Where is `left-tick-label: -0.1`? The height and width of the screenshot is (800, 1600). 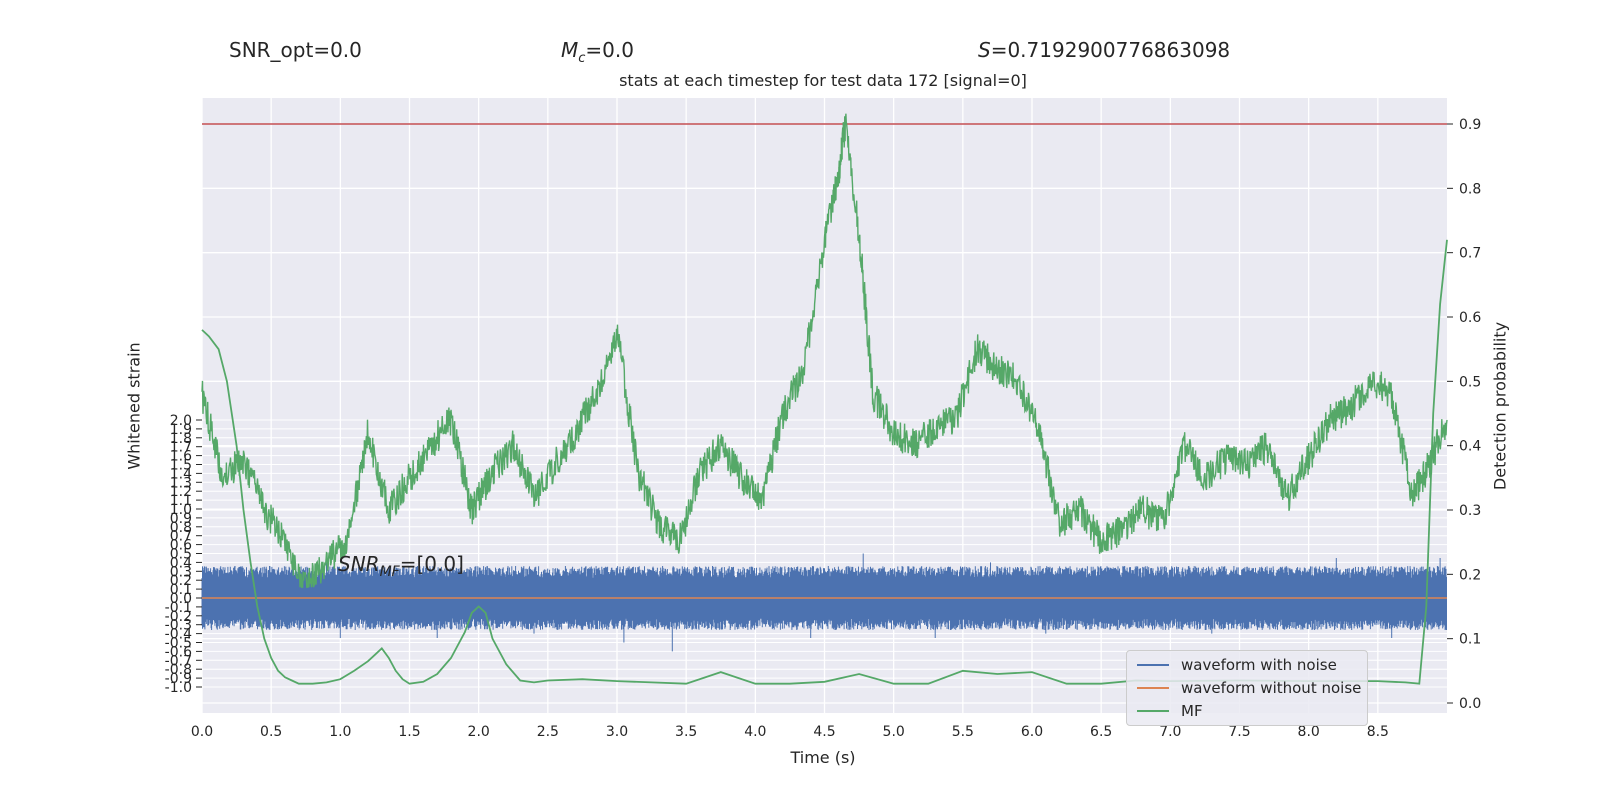
left-tick-label: -0.1 is located at coordinates (178, 608).